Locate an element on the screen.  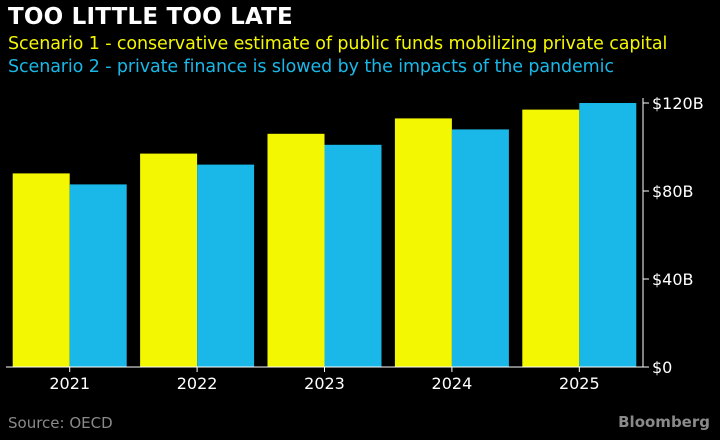
x-tick-label-2022: 2022 is located at coordinates (197, 383).